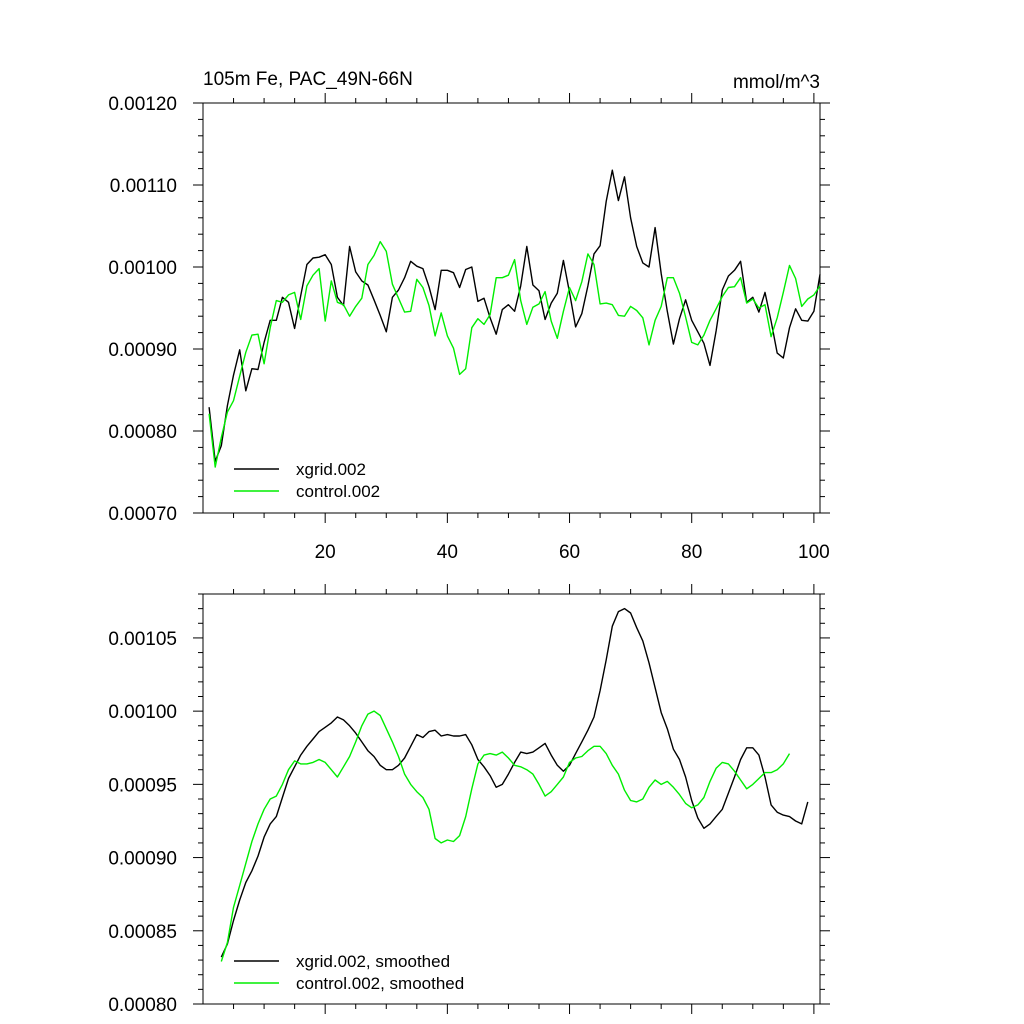 The height and width of the screenshot is (1024, 1024). I want to click on y-tick-label: 0.00105, so click(142, 639).